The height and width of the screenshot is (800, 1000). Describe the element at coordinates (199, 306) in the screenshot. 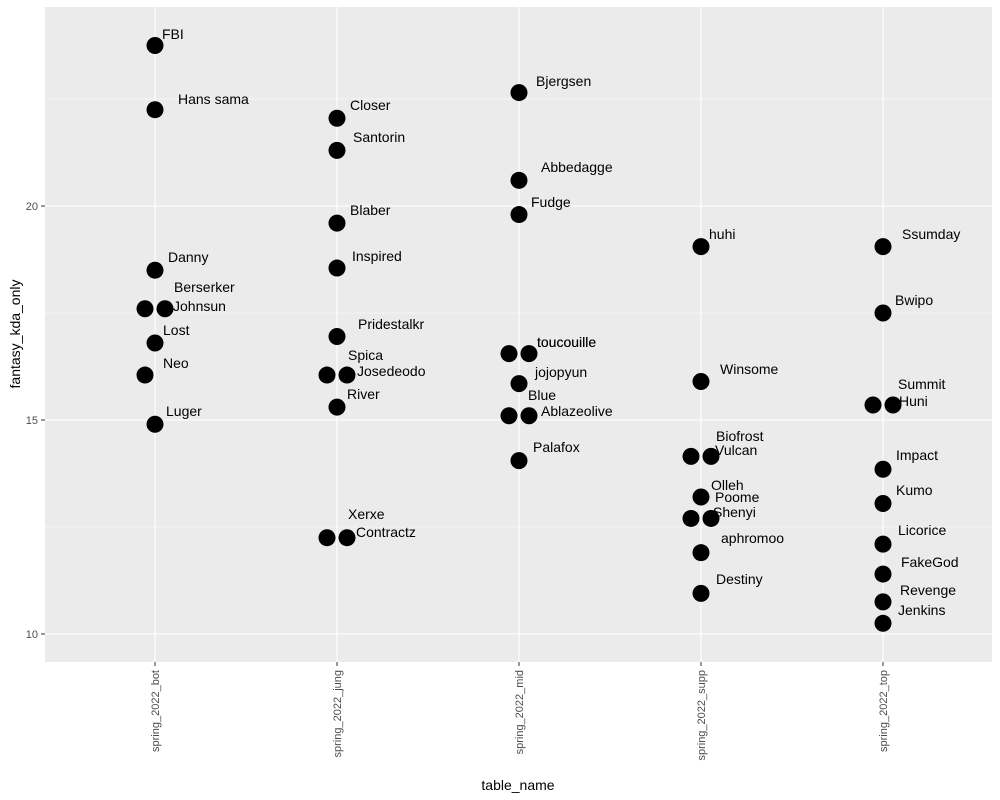

I see `point-label: Johnsun` at that location.